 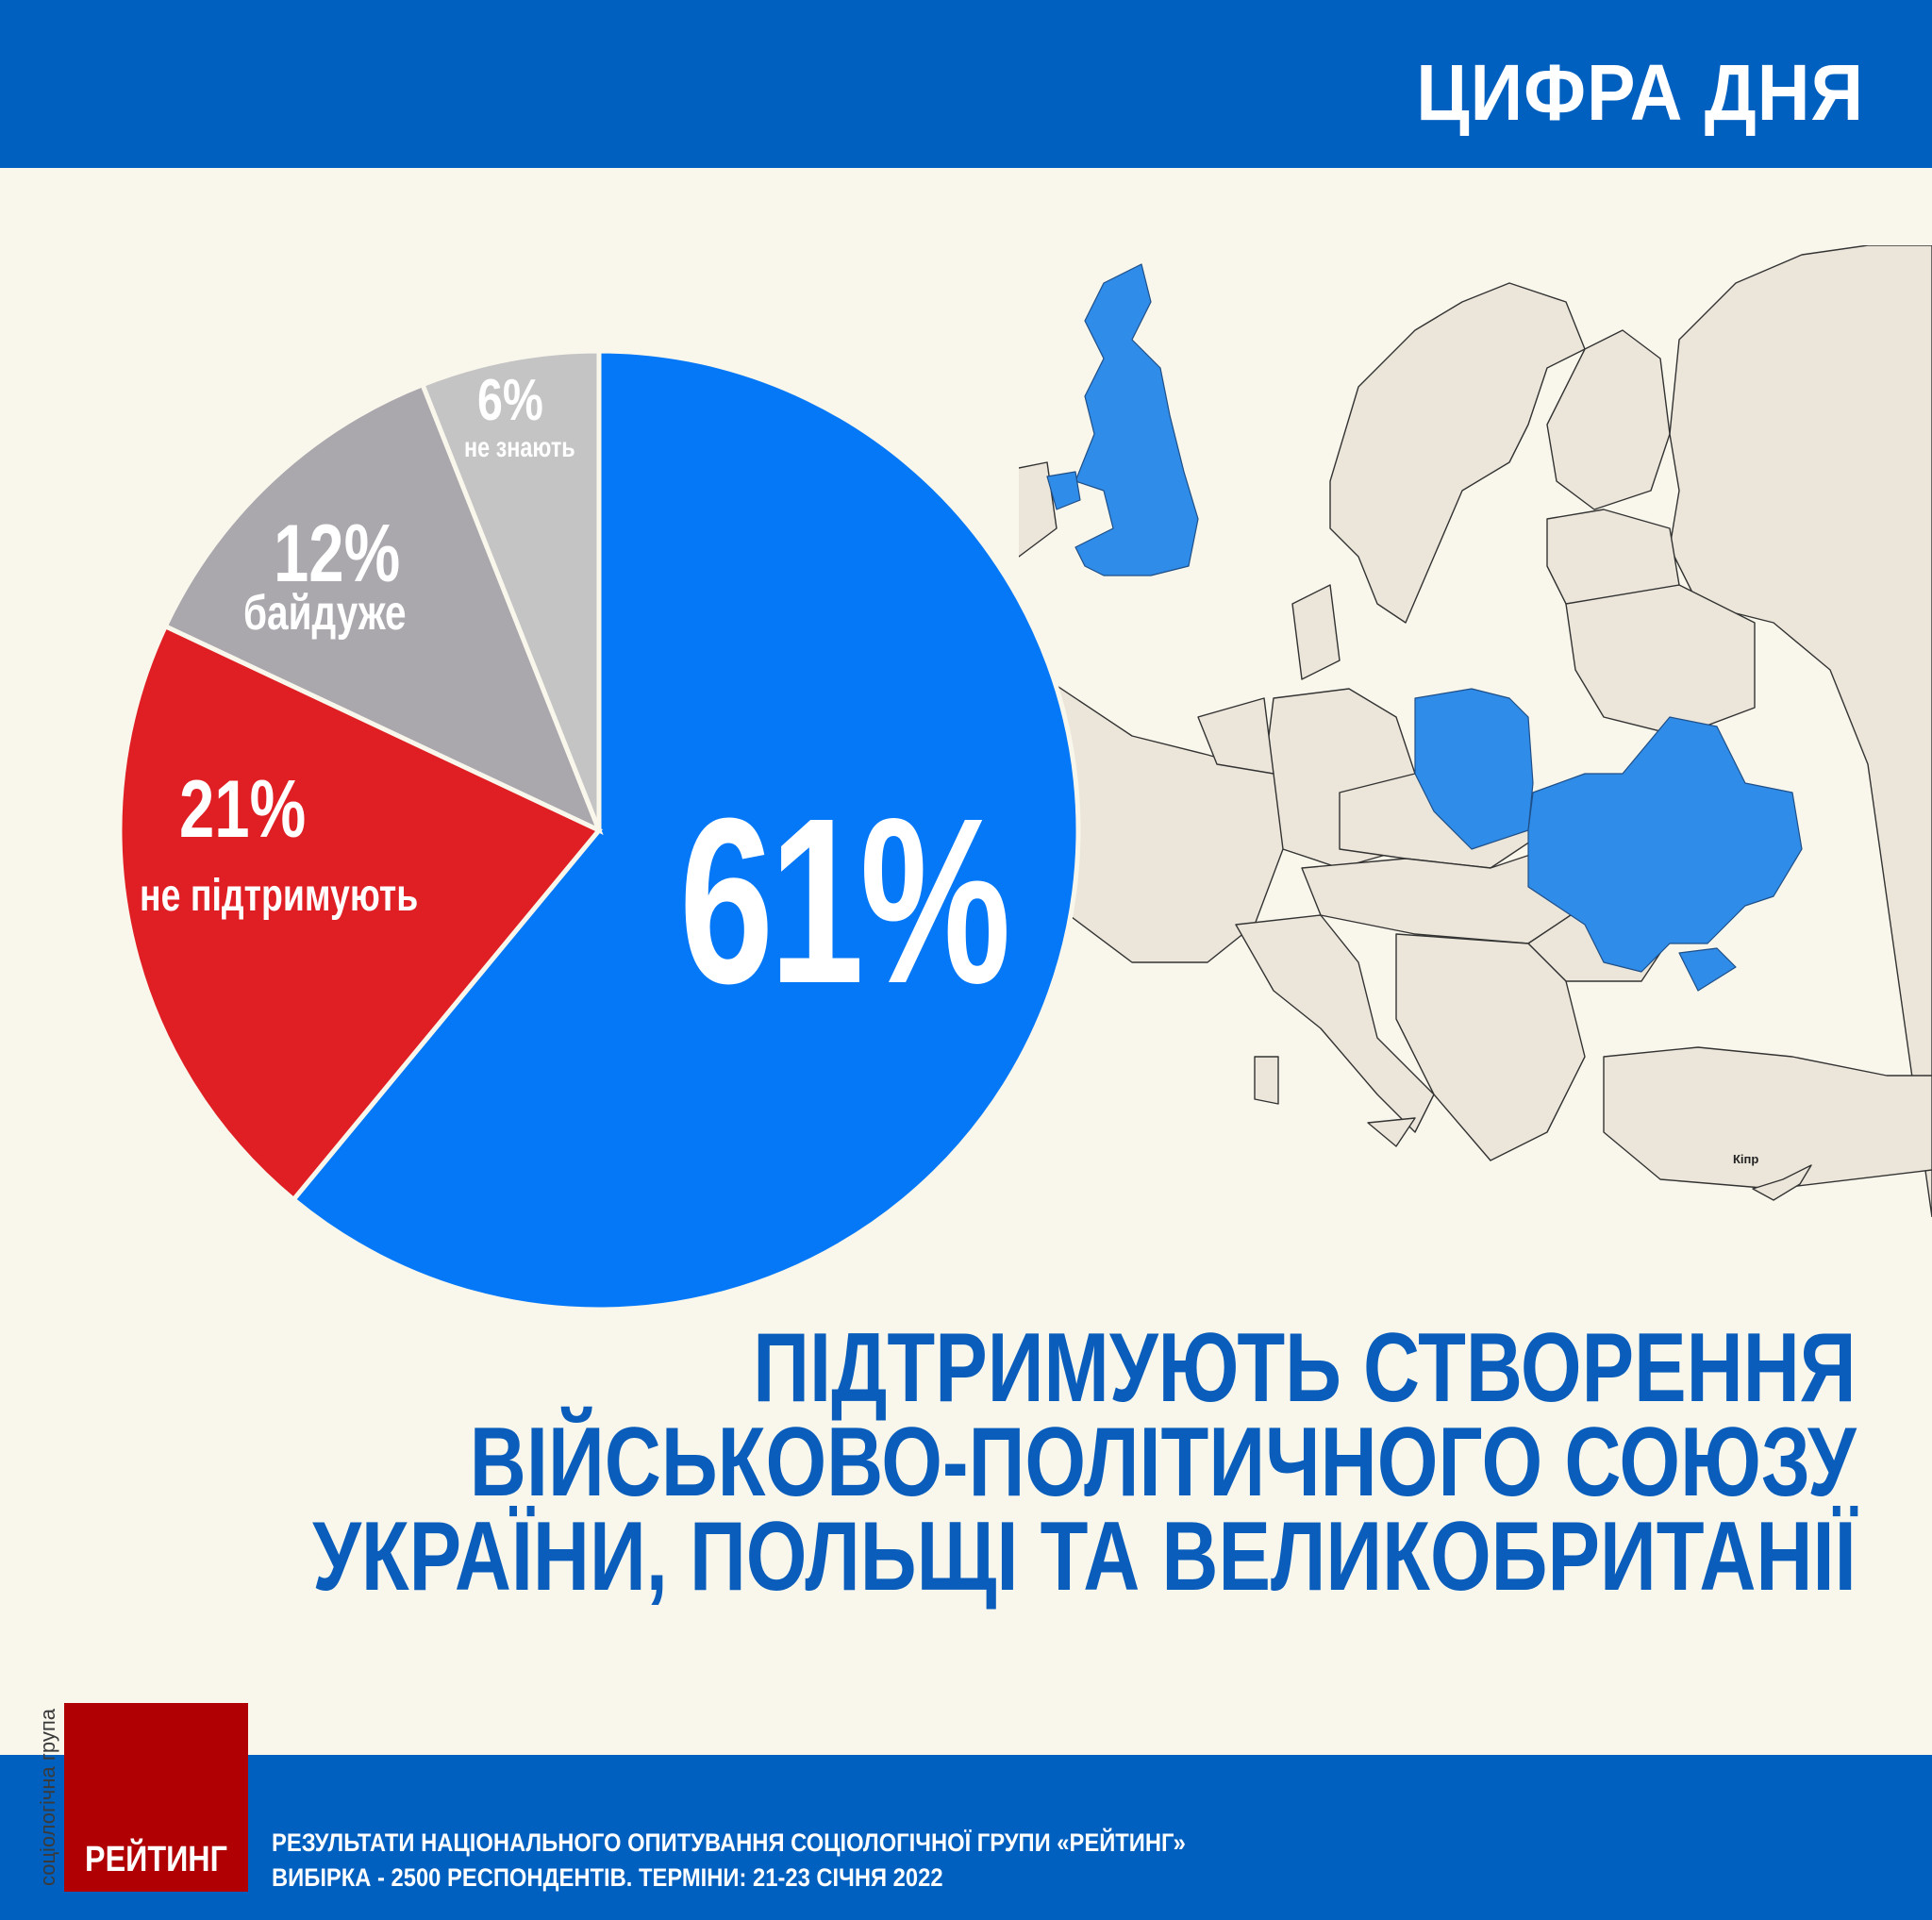 What do you see at coordinates (1640, 92) in the screenshot?
I see `header-title: ЦИФРА ДНЯ` at bounding box center [1640, 92].